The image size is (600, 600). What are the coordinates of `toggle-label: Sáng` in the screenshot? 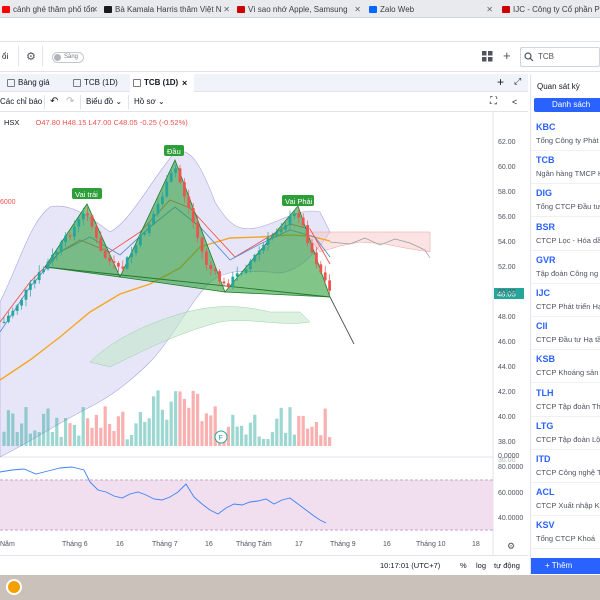 It's located at (71, 57).